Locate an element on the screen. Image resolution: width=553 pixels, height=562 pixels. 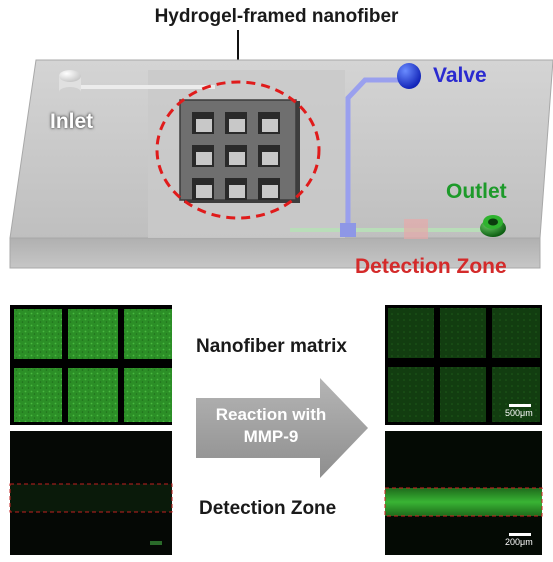
panel-before-detection is located at coordinates (91, 493).